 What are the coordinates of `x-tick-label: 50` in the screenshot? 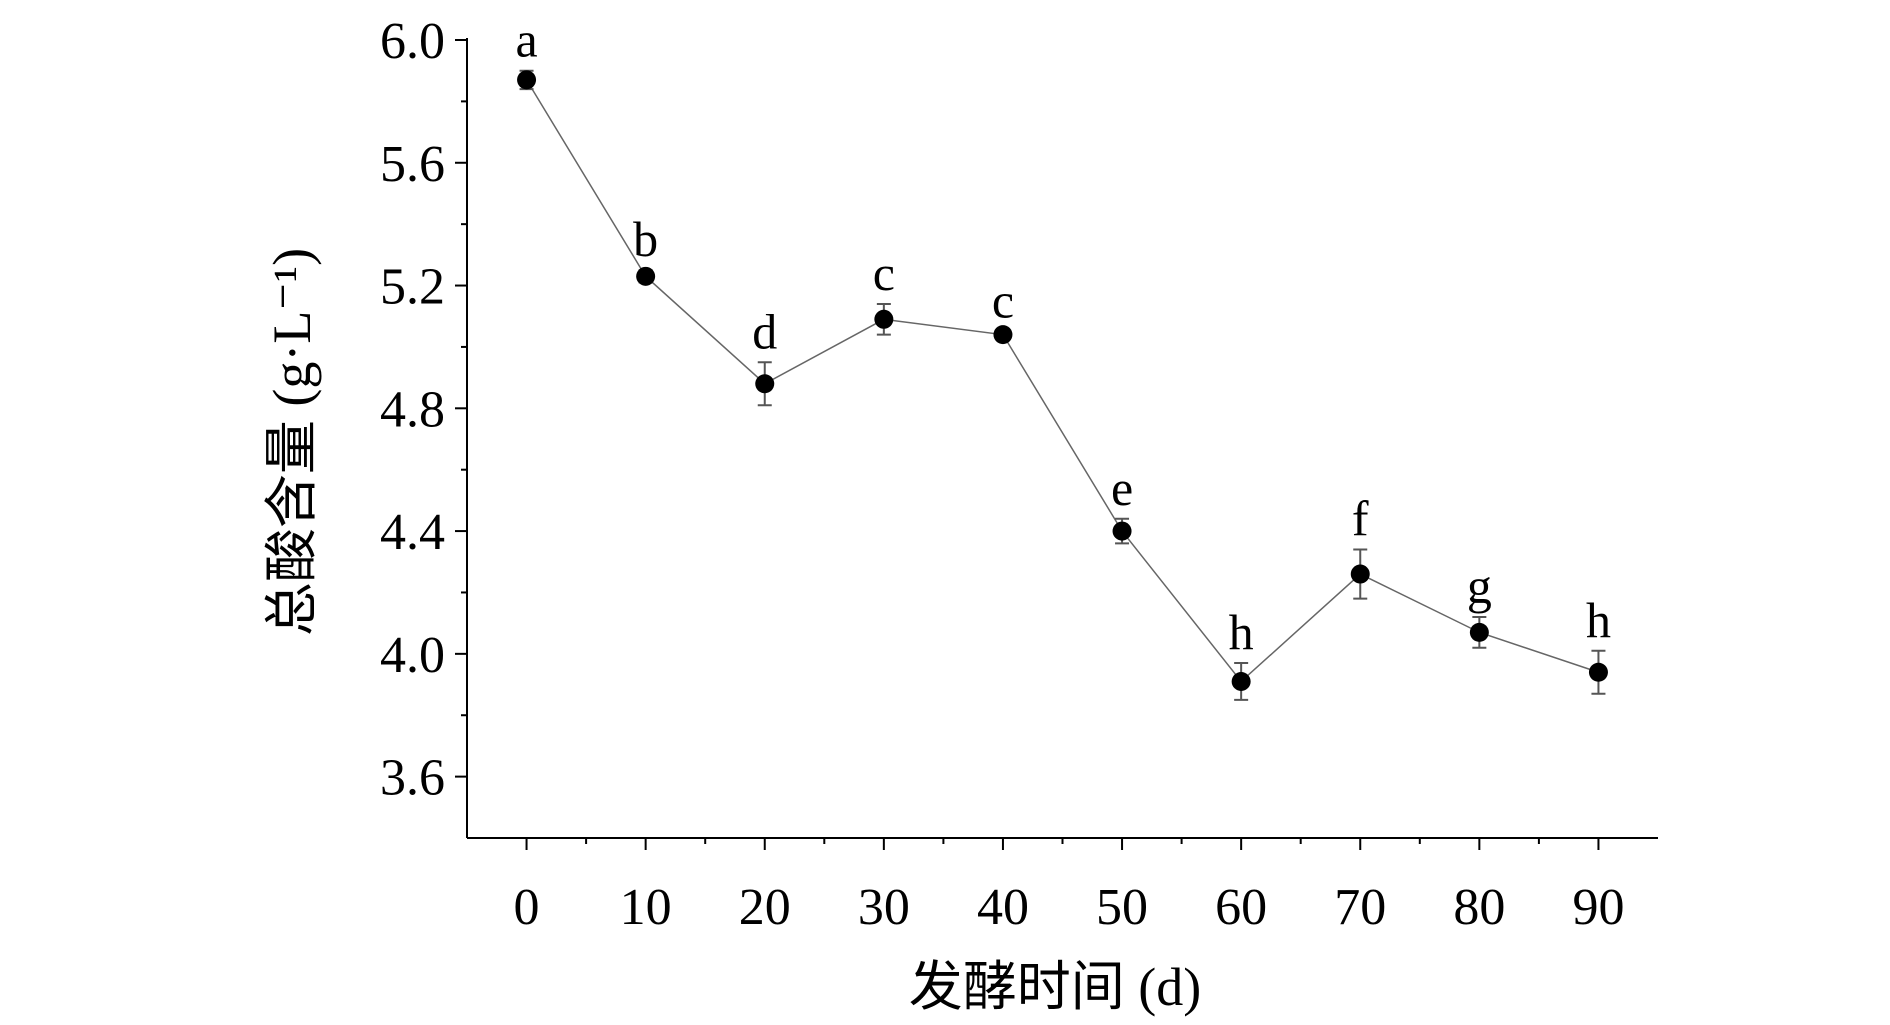 It's located at (1122, 907).